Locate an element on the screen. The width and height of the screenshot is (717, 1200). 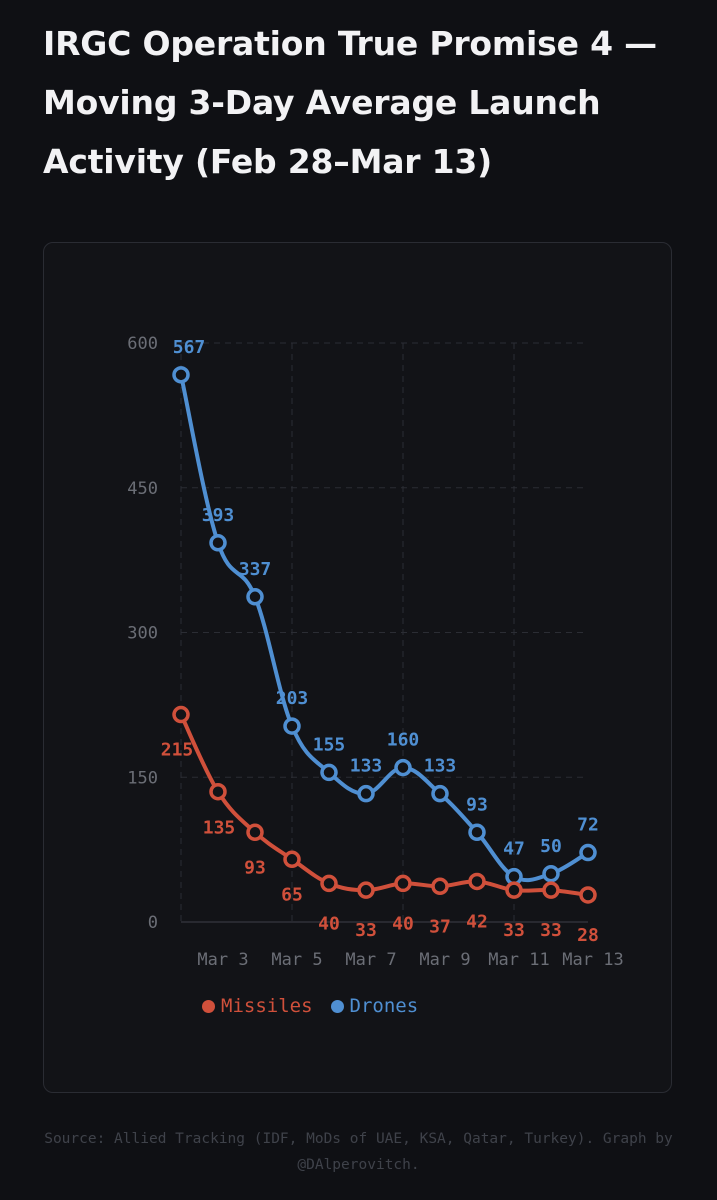
data-label-missiles: 37 is located at coordinates (440, 926).